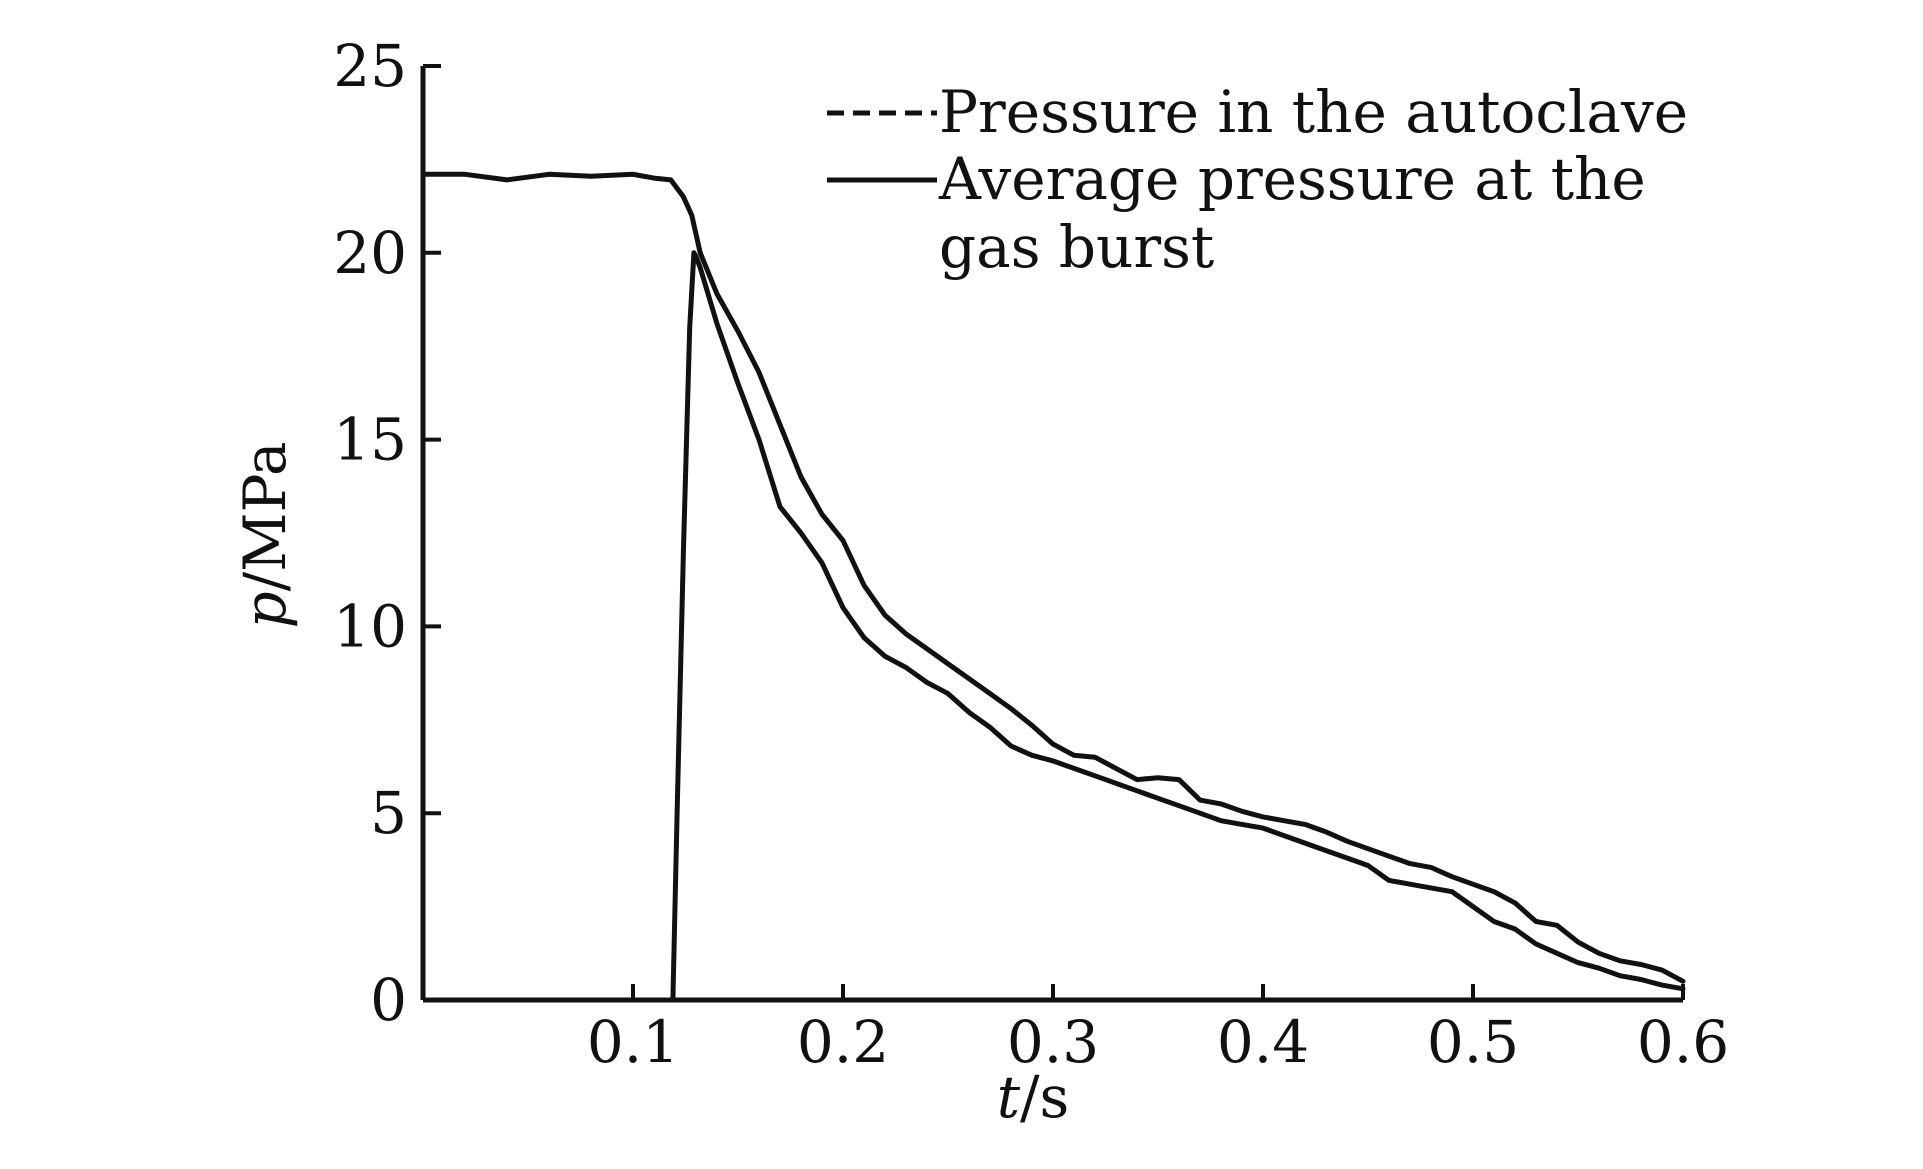 Image resolution: width=1923 pixels, height=1169 pixels. I want to click on x-axis-title: t/s, so click(1033, 1097).